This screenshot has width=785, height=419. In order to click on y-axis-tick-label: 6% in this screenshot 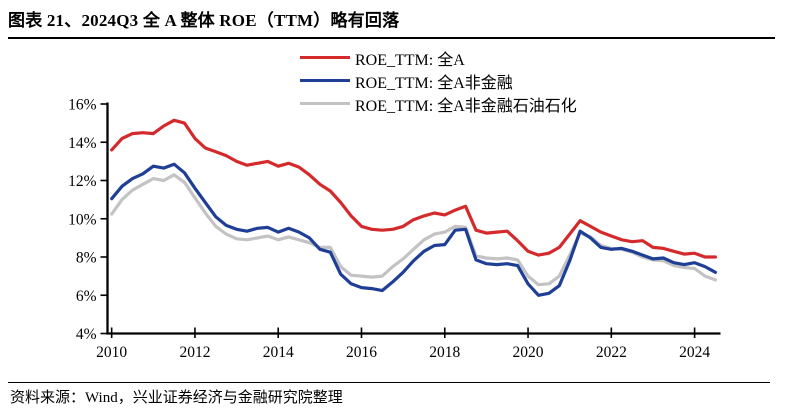, I will do `click(86, 296)`.